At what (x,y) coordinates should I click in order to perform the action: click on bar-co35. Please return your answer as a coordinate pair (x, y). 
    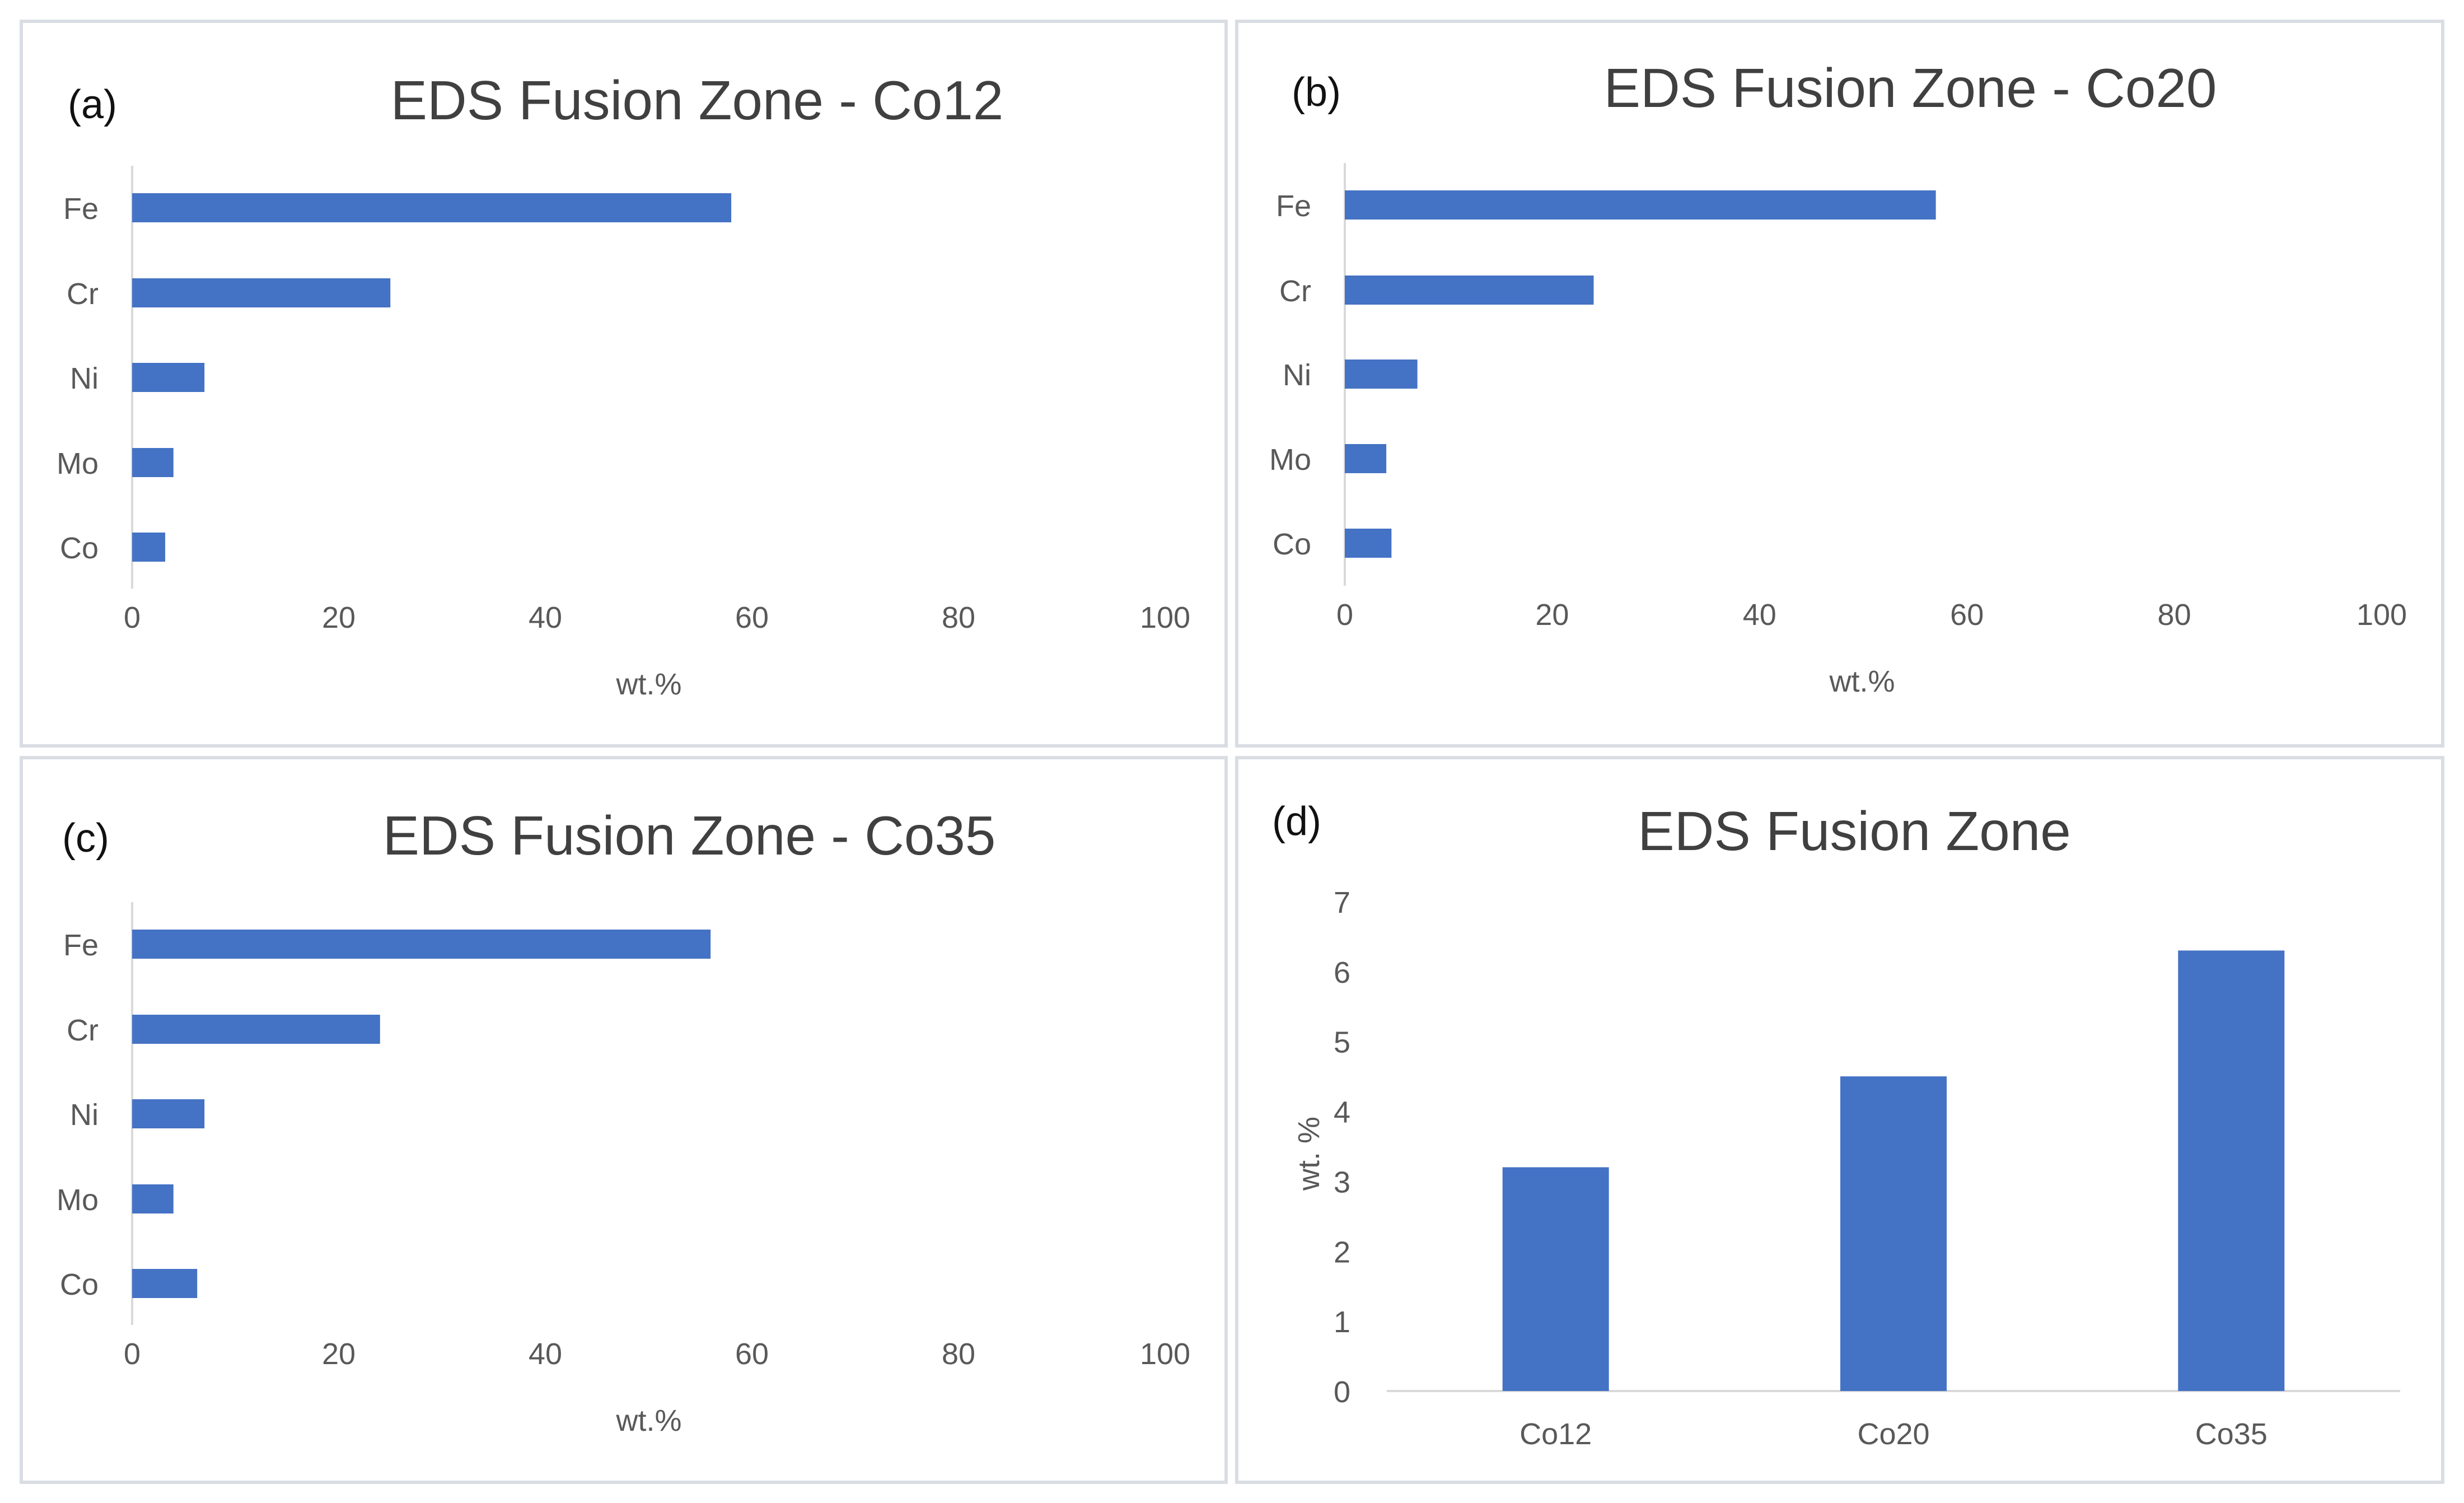
    Looking at the image, I should click on (2231, 1170).